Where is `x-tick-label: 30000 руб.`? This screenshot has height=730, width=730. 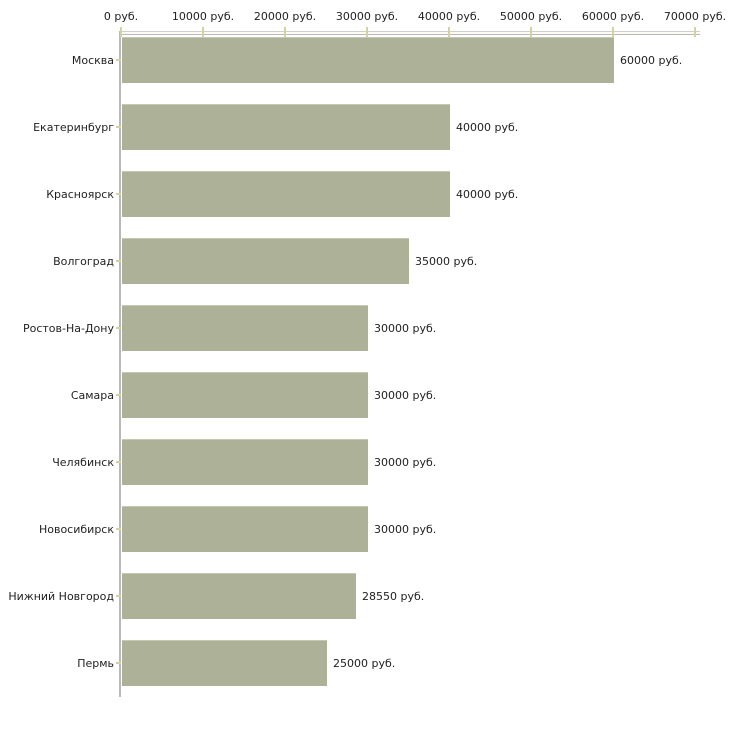 x-tick-label: 30000 руб. is located at coordinates (367, 16).